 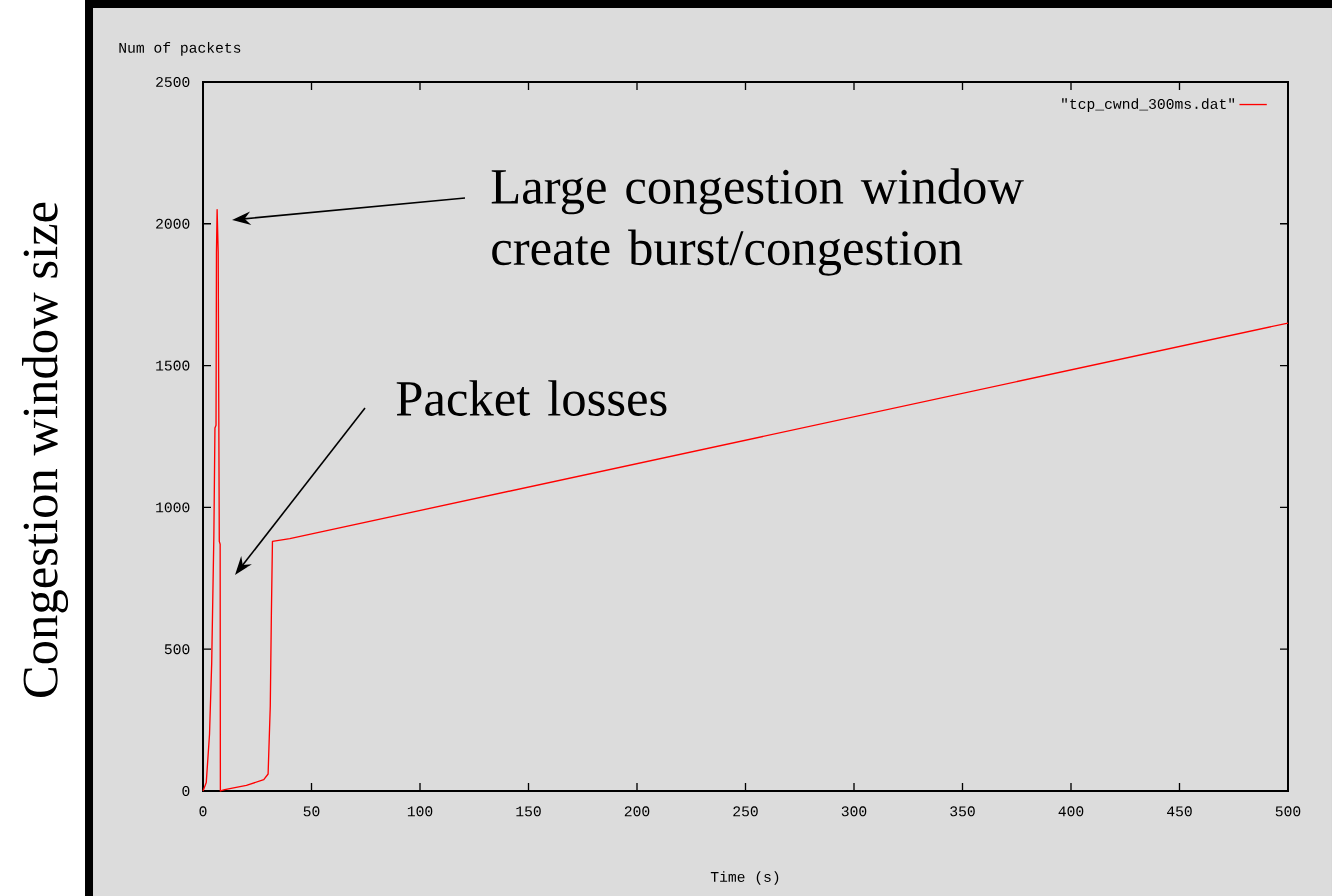 I want to click on x-tick-label: 400, so click(x=1071, y=811).